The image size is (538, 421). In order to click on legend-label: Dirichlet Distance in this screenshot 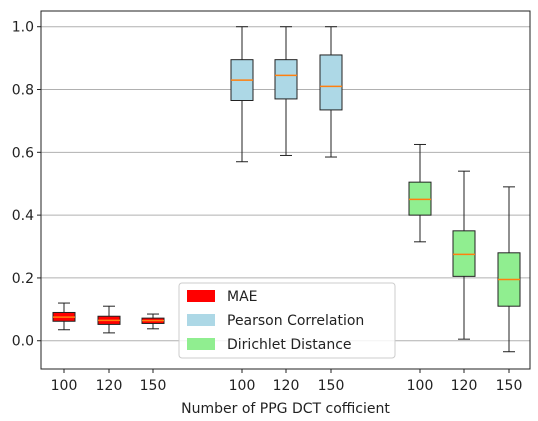, I will do `click(289, 345)`.